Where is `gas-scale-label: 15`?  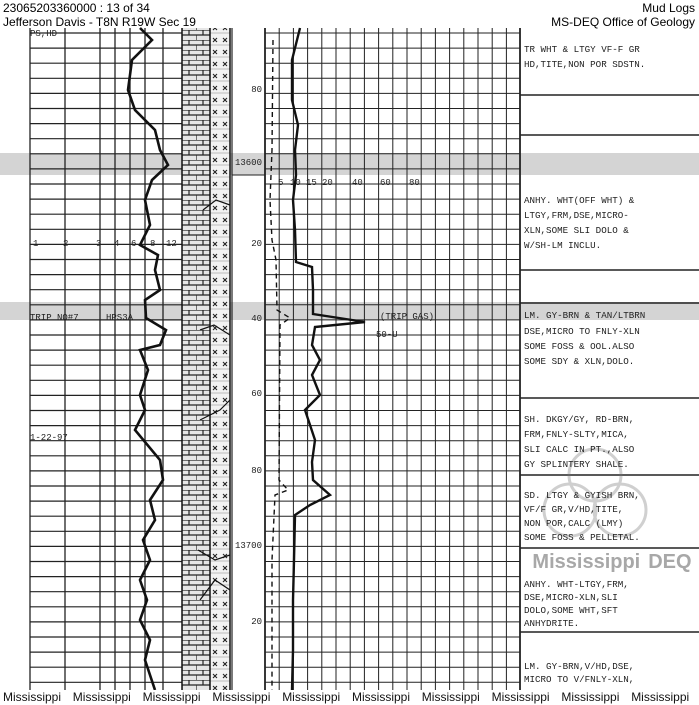
gas-scale-label: 15 is located at coordinates (311, 183).